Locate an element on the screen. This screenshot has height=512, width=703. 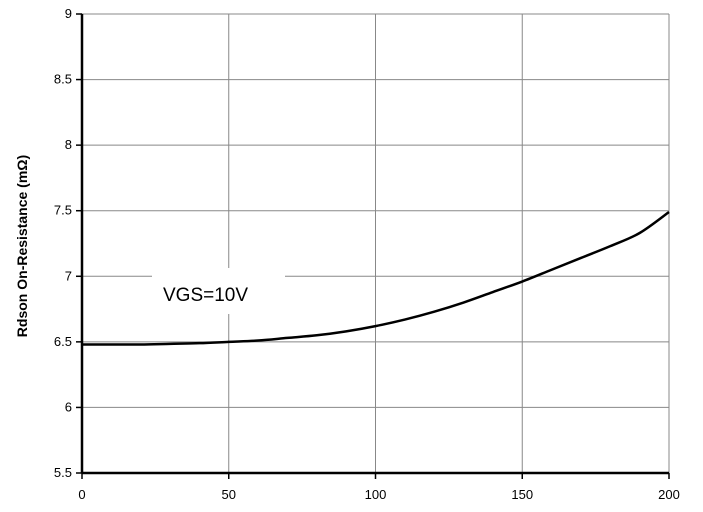
y-tick-label-3: 7 is located at coordinates (68, 275).